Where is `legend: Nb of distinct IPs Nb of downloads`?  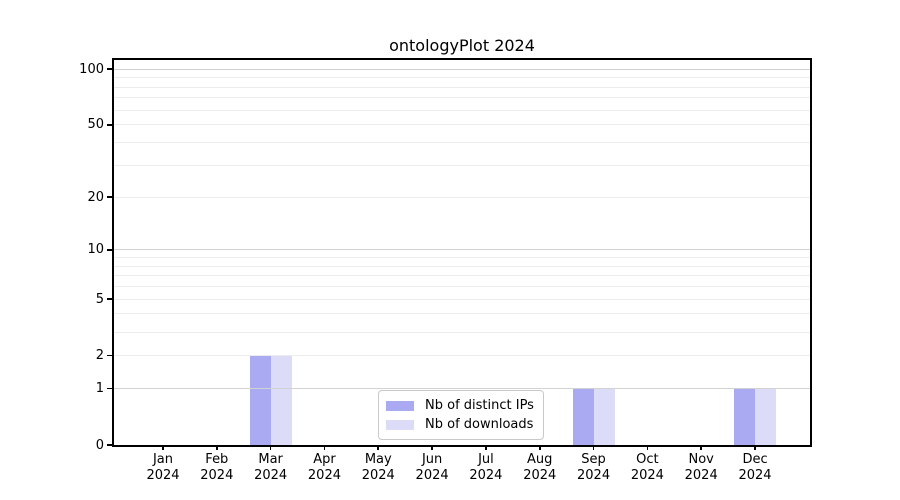
legend: Nb of distinct IPs Nb of downloads is located at coordinates (461, 415).